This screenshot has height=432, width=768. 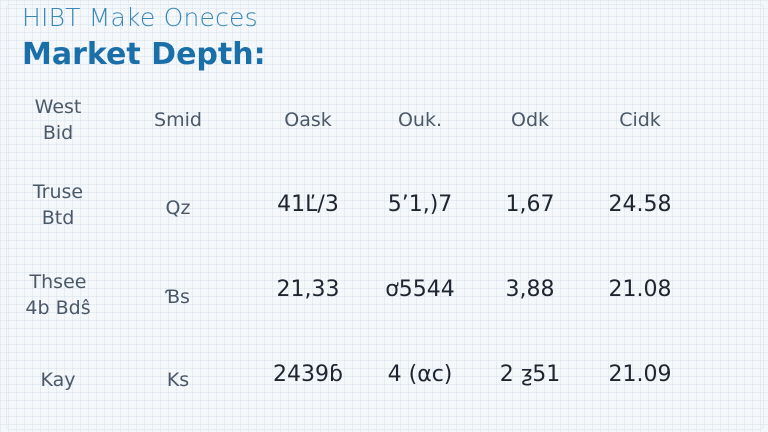 I want to click on cell: 3,88, so click(x=530, y=289).